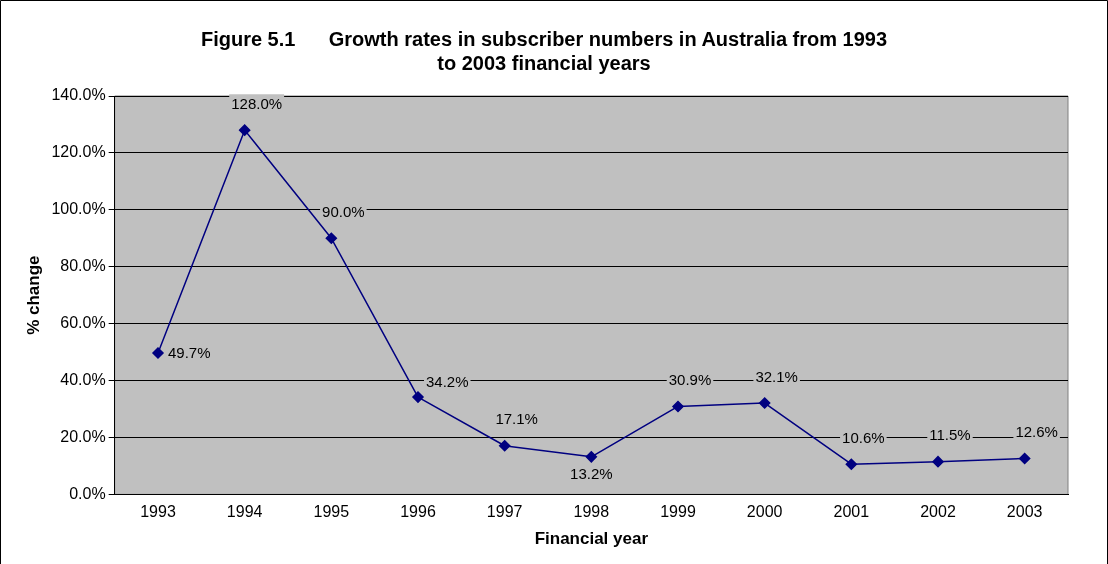 This screenshot has height=564, width=1108. I want to click on y-tick-label: 0.0%, so click(87, 493).